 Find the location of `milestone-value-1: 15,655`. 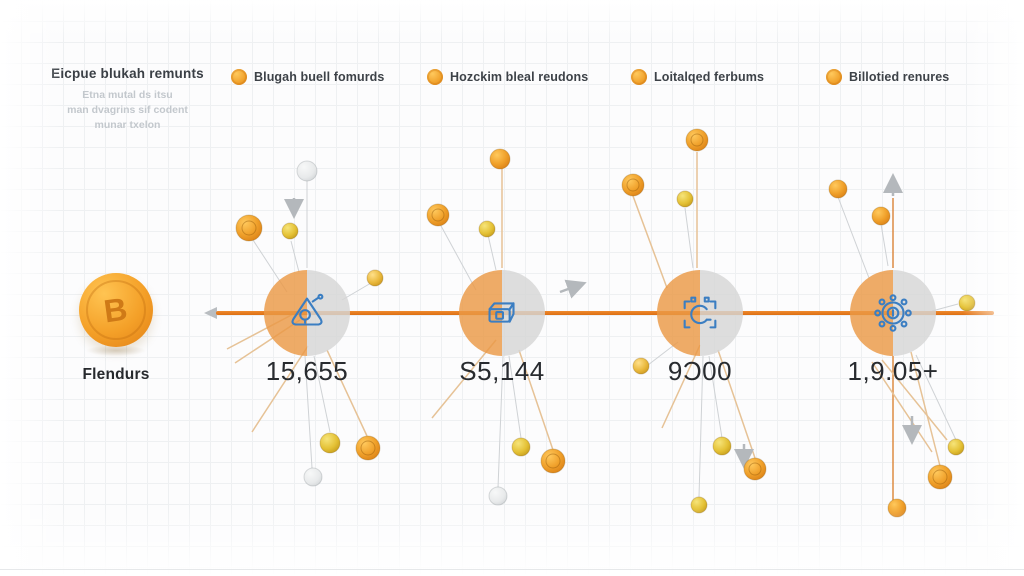

milestone-value-1: 15,655 is located at coordinates (307, 371).